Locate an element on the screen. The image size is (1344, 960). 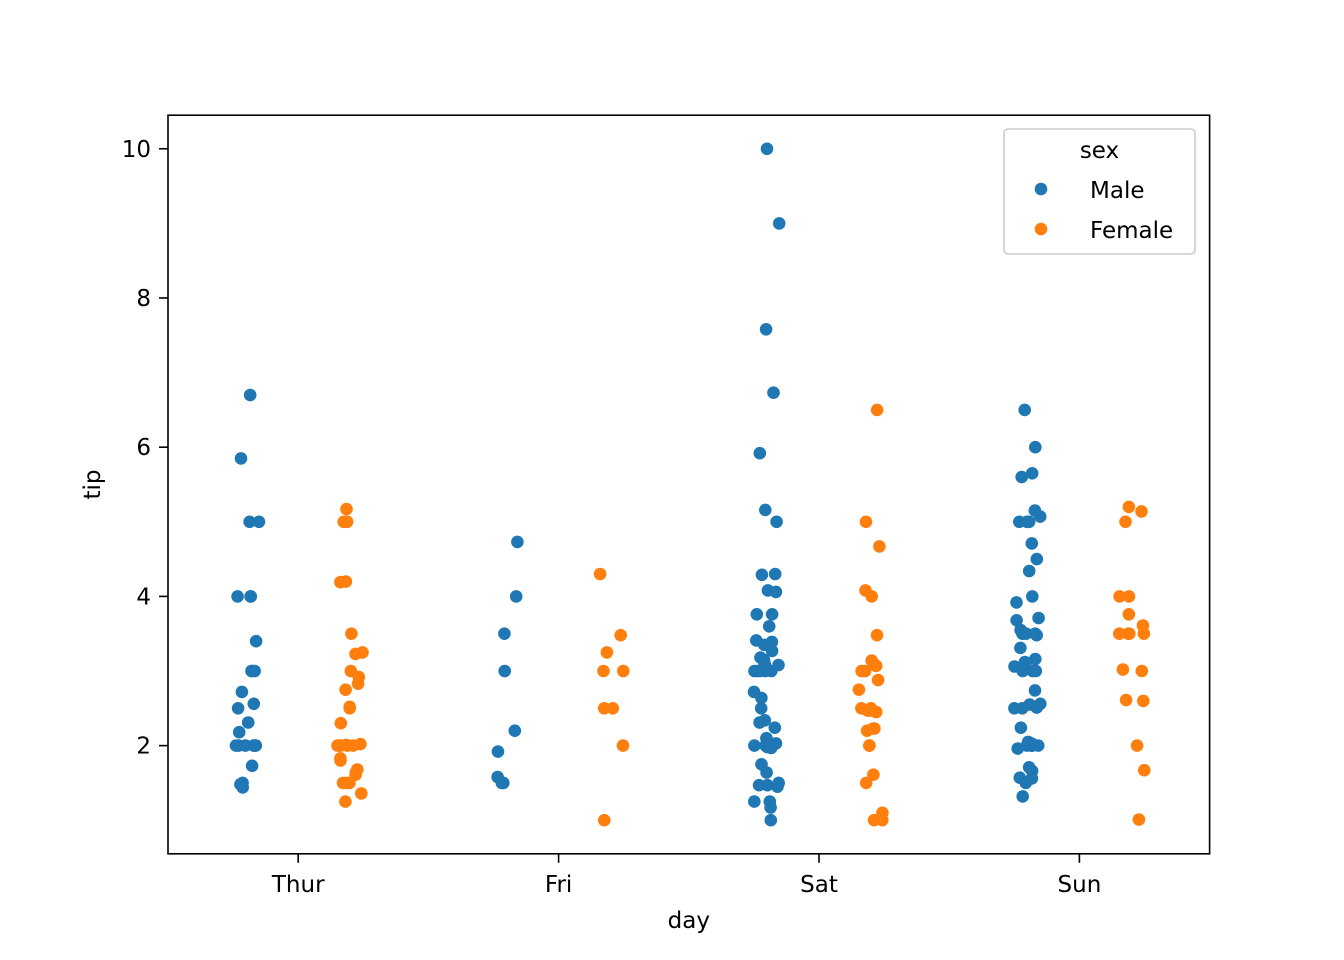
x-axis-label: day is located at coordinates (689, 921).